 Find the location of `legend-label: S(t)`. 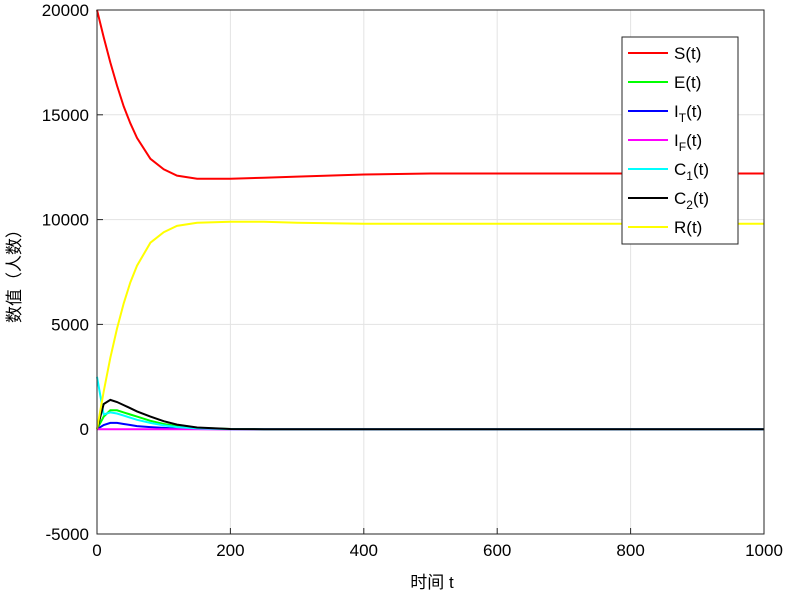

legend-label: S(t) is located at coordinates (687, 53).